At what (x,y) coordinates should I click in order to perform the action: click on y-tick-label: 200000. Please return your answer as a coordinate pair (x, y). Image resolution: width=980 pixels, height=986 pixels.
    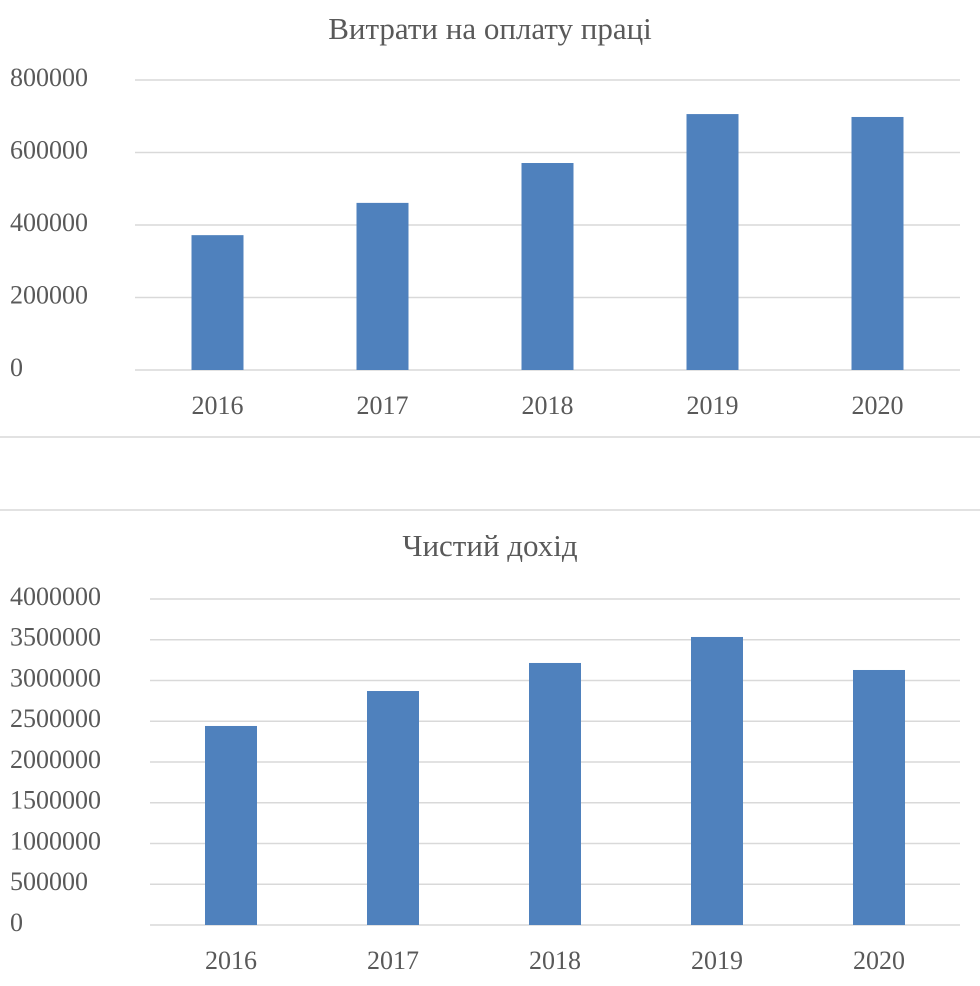
    Looking at the image, I should click on (49, 294).